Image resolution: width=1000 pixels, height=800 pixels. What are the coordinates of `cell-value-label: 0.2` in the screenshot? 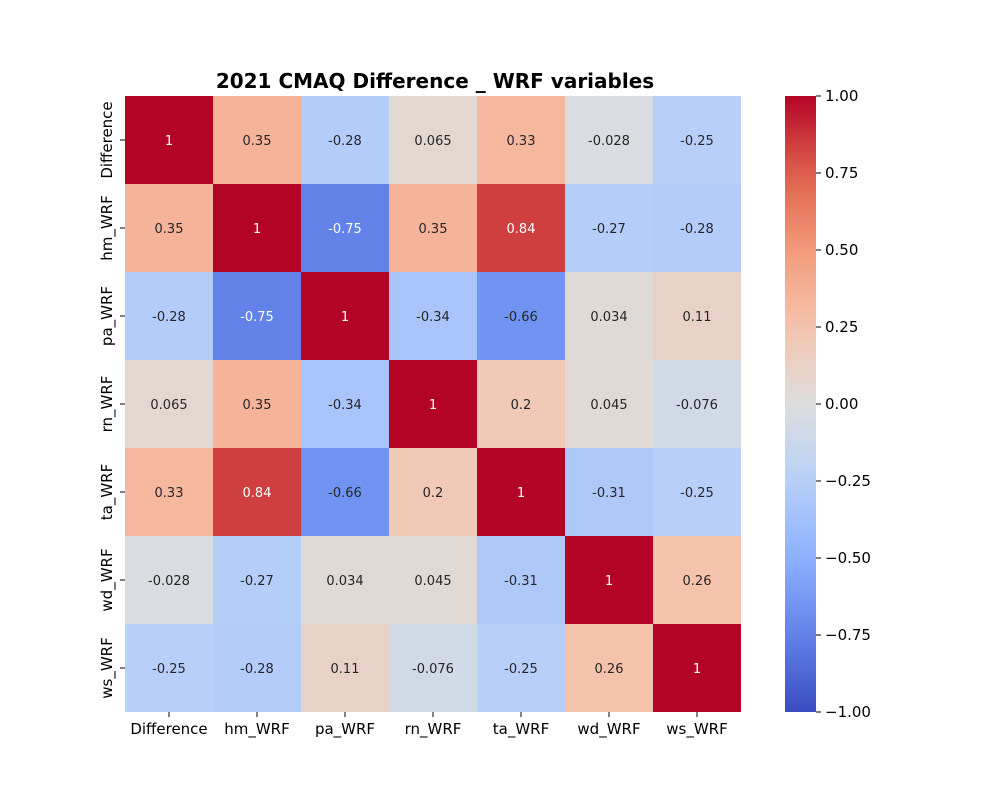 It's located at (521, 405).